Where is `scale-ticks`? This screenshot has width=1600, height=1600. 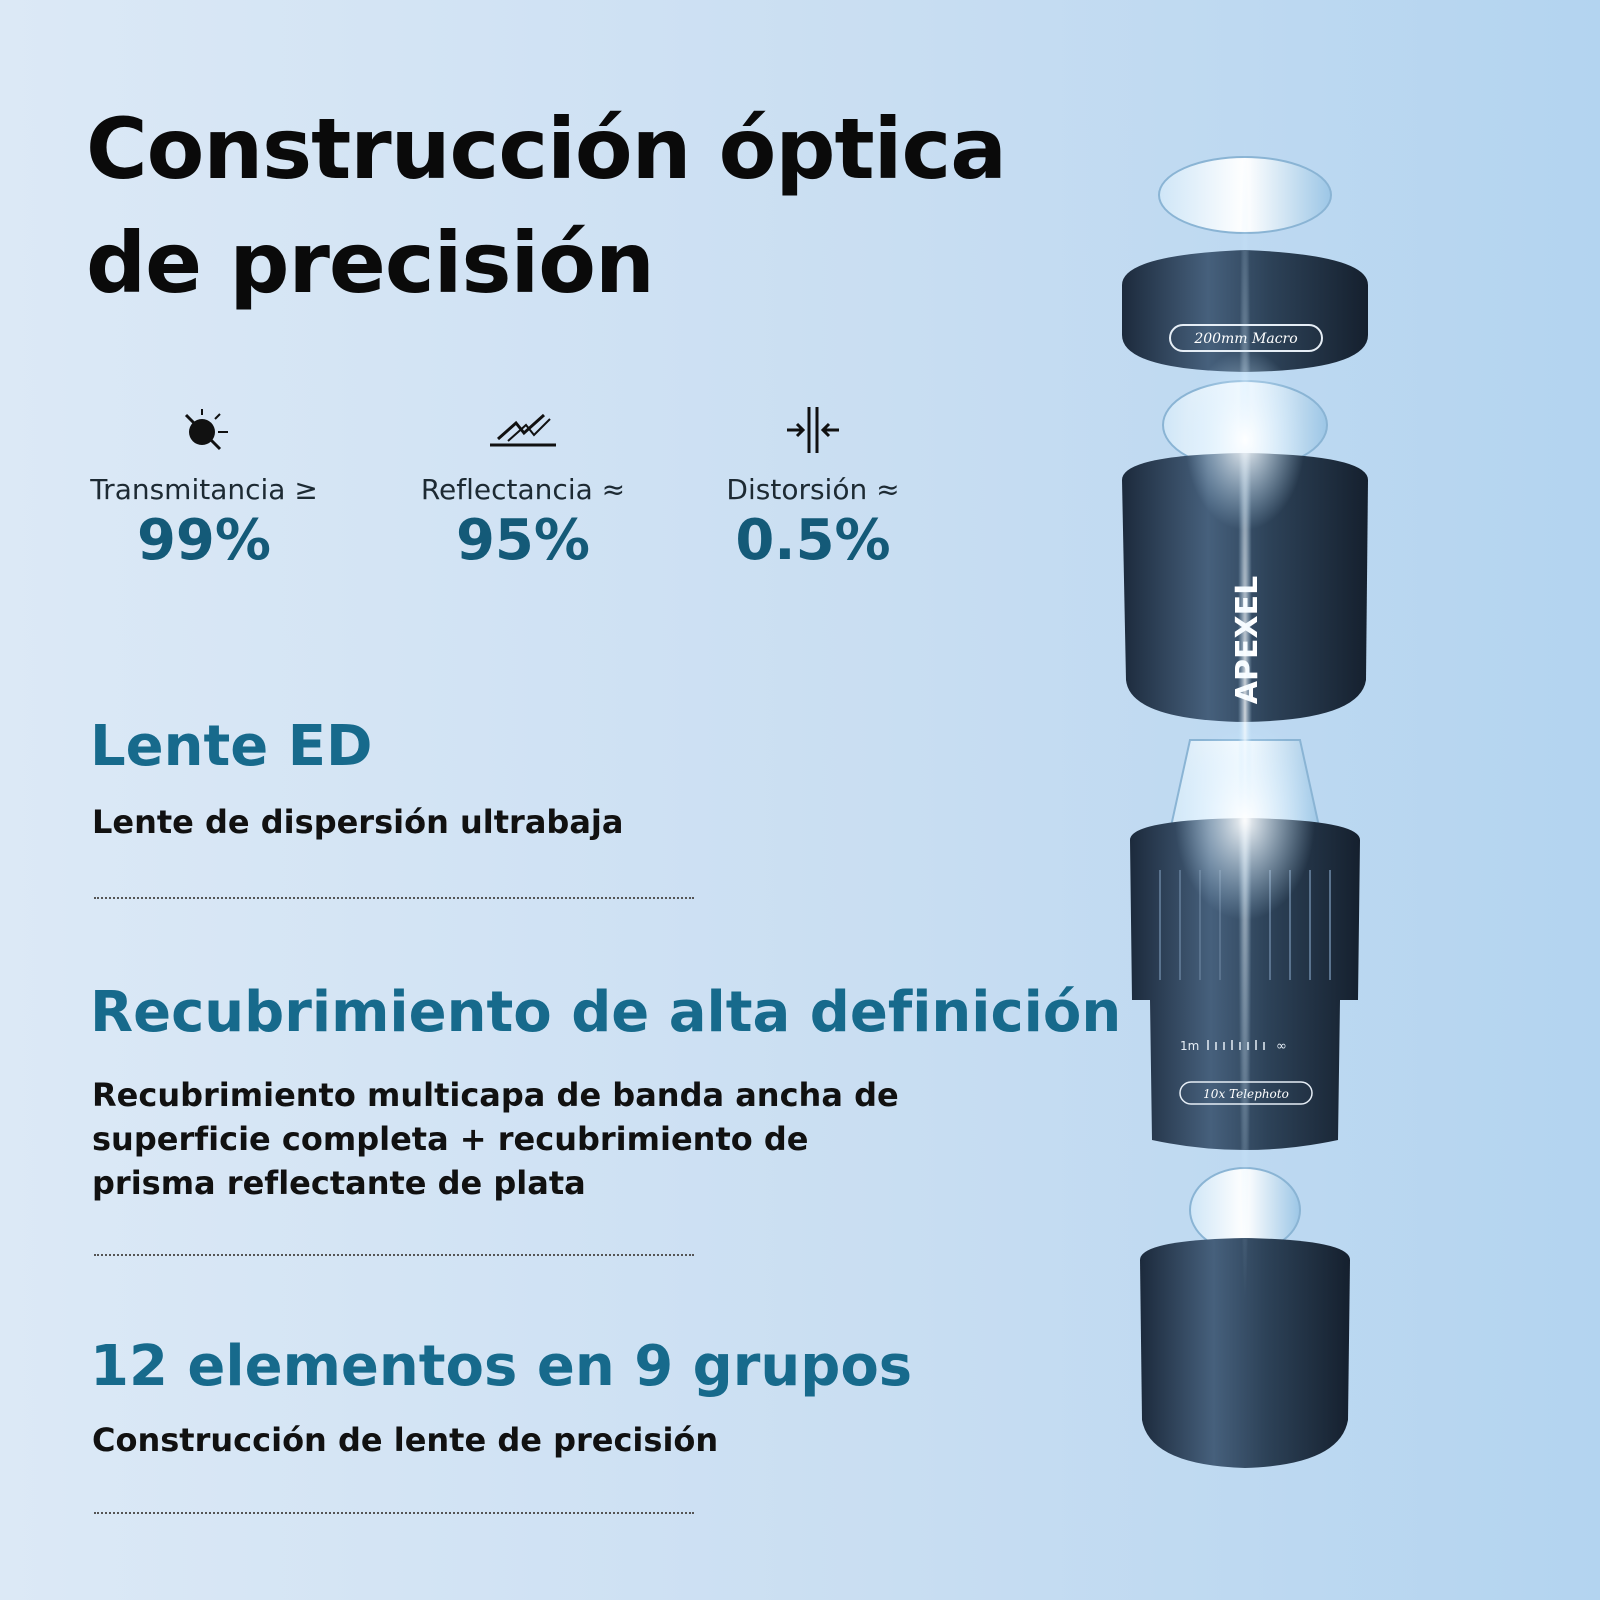 scale-ticks is located at coordinates (1236, 1045).